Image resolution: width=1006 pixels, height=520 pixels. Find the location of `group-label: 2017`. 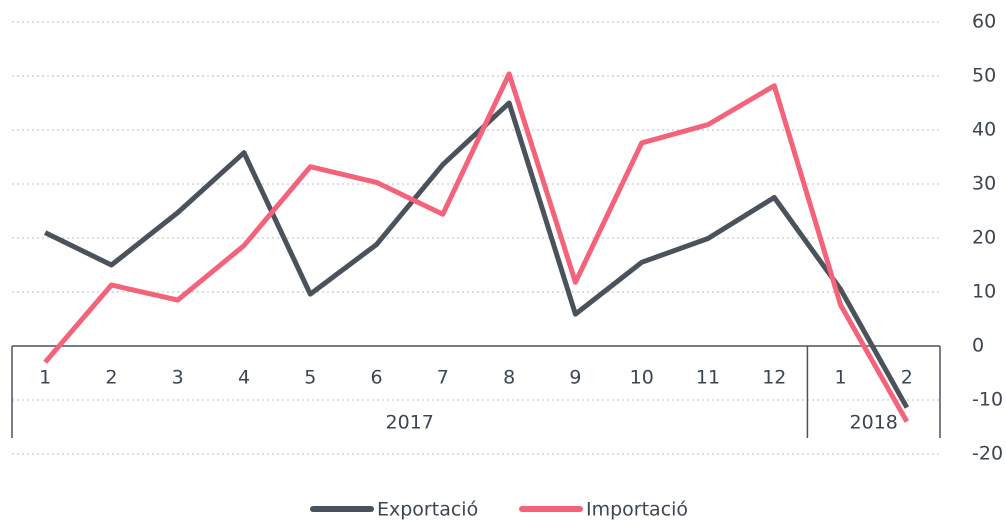

group-label: 2017 is located at coordinates (410, 423).